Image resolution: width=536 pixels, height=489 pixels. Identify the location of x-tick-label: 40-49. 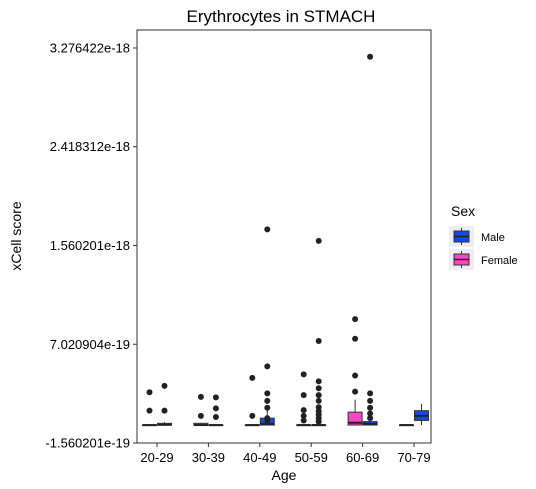
(259, 457).